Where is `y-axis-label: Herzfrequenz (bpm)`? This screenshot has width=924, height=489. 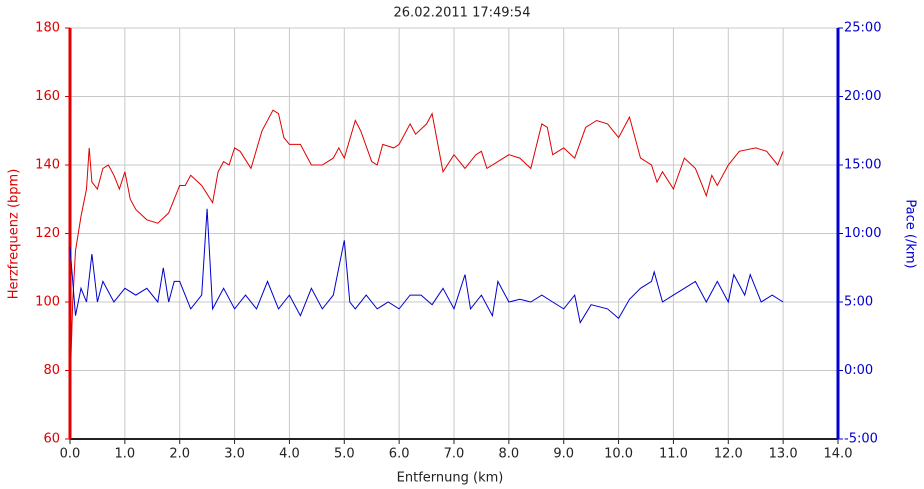
y-axis-label: Herzfrequenz (bpm) is located at coordinates (14, 234).